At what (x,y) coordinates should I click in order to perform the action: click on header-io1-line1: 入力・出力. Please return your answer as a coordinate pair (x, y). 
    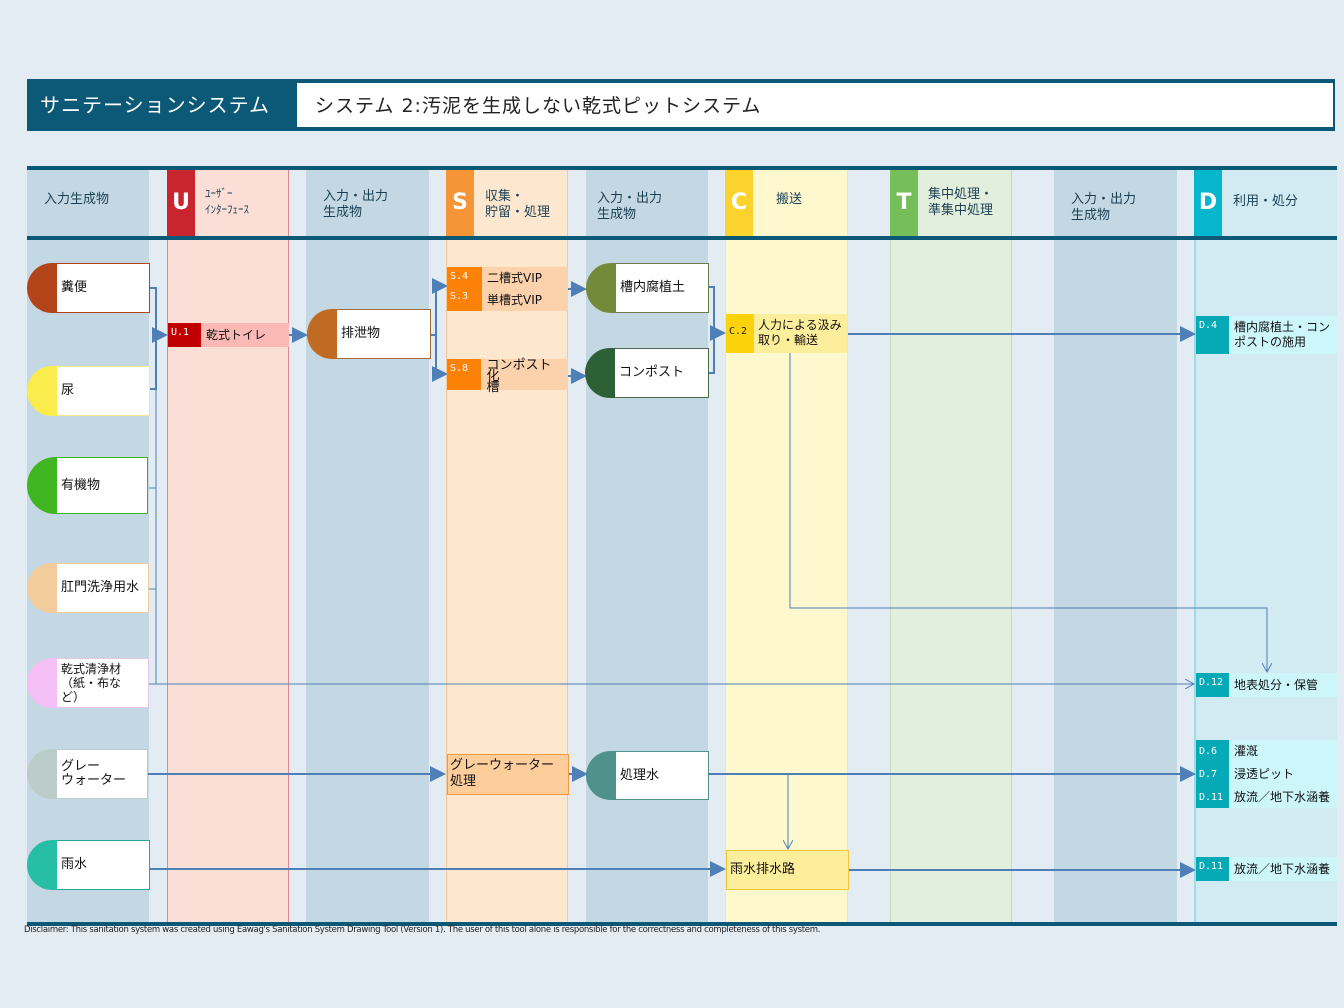
    Looking at the image, I should click on (356, 196).